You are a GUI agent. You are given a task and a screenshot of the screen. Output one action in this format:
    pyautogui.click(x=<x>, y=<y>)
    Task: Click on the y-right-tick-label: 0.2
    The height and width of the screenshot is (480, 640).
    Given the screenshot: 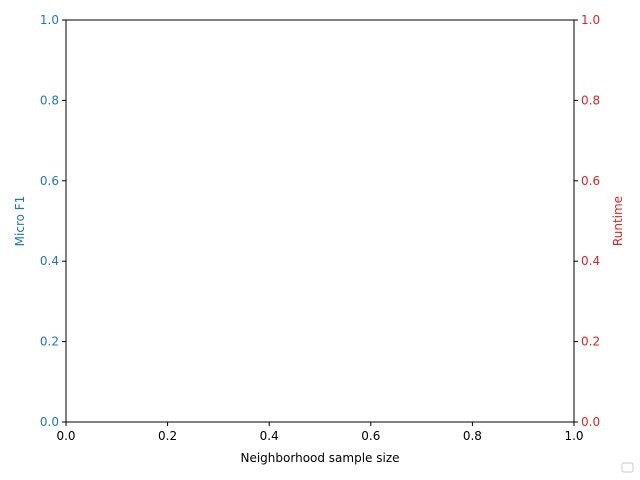 What is the action you would take?
    pyautogui.click(x=590, y=342)
    